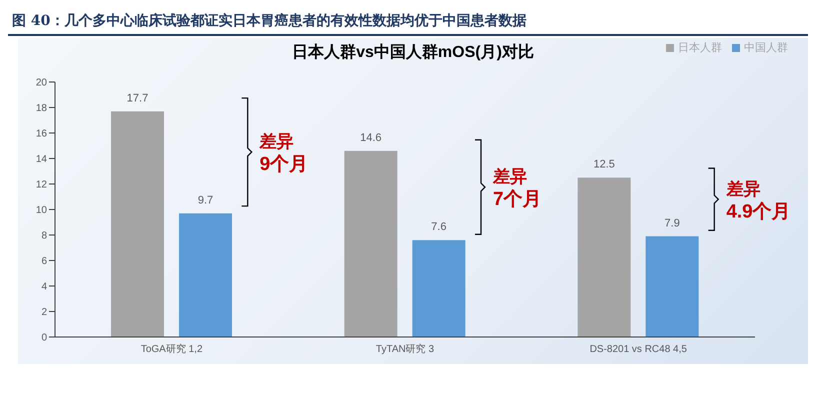  Describe the element at coordinates (44, 312) in the screenshot. I see `y-tick-label: 2` at that location.